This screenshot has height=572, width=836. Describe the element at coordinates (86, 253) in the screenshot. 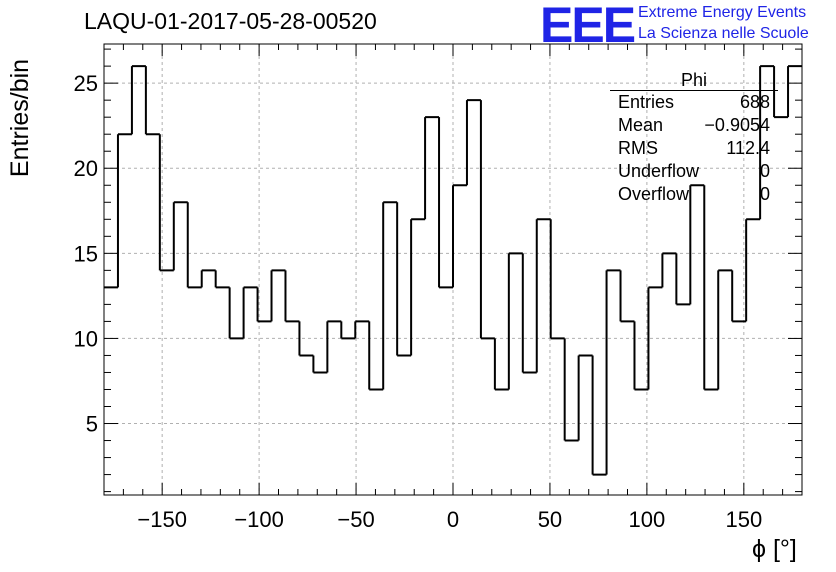

I see `y-tick-label: 15` at that location.